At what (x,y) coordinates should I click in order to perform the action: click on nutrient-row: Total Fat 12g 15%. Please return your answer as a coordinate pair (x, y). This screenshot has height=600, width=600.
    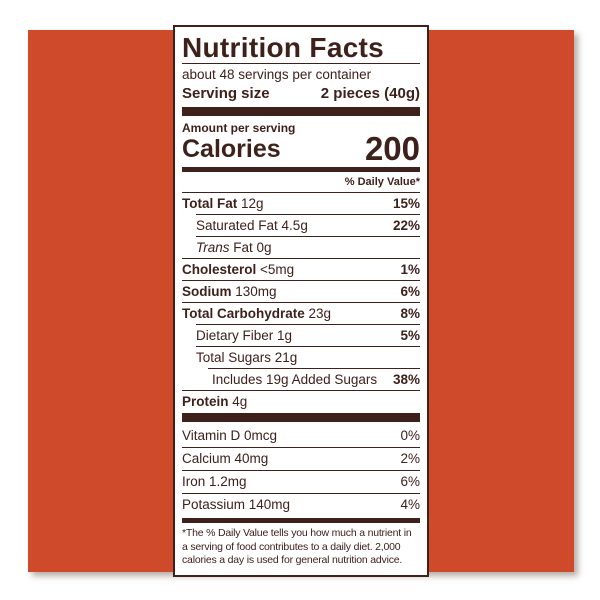
    Looking at the image, I should click on (301, 203).